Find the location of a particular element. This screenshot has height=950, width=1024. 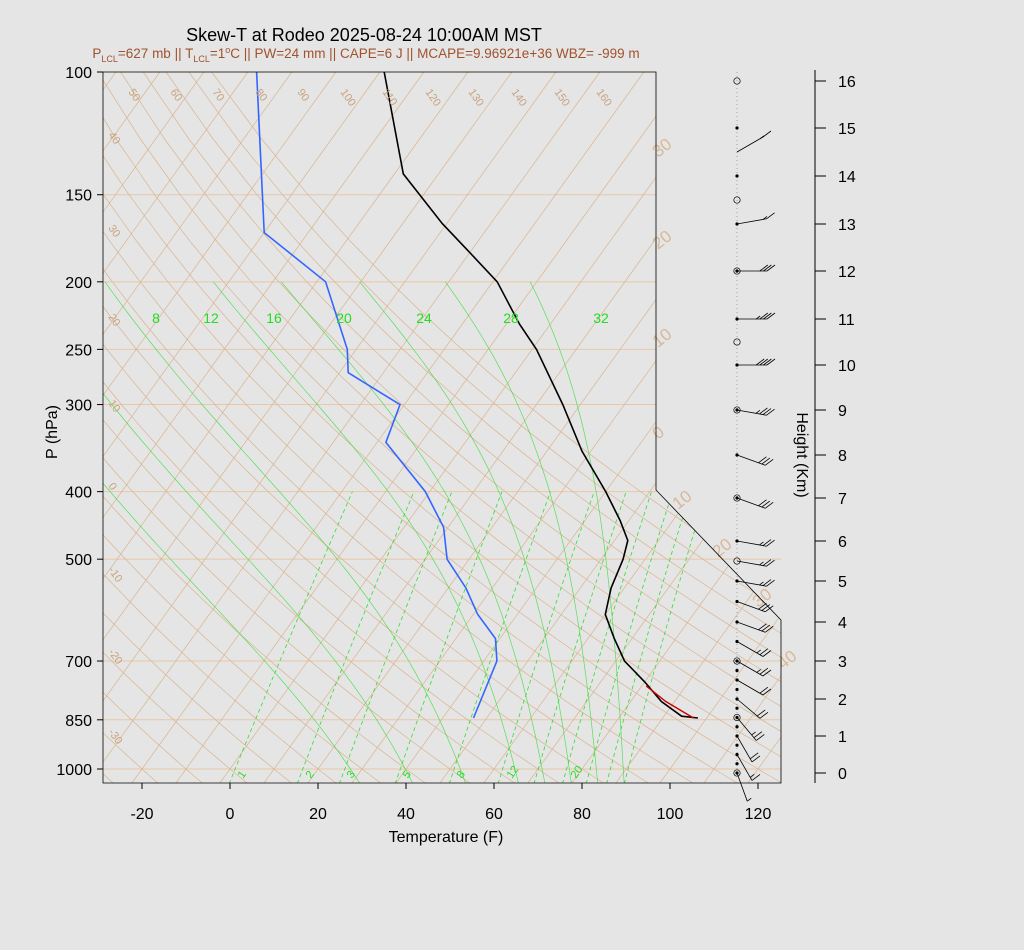

temperature-tick-label: 80 is located at coordinates (582, 814).